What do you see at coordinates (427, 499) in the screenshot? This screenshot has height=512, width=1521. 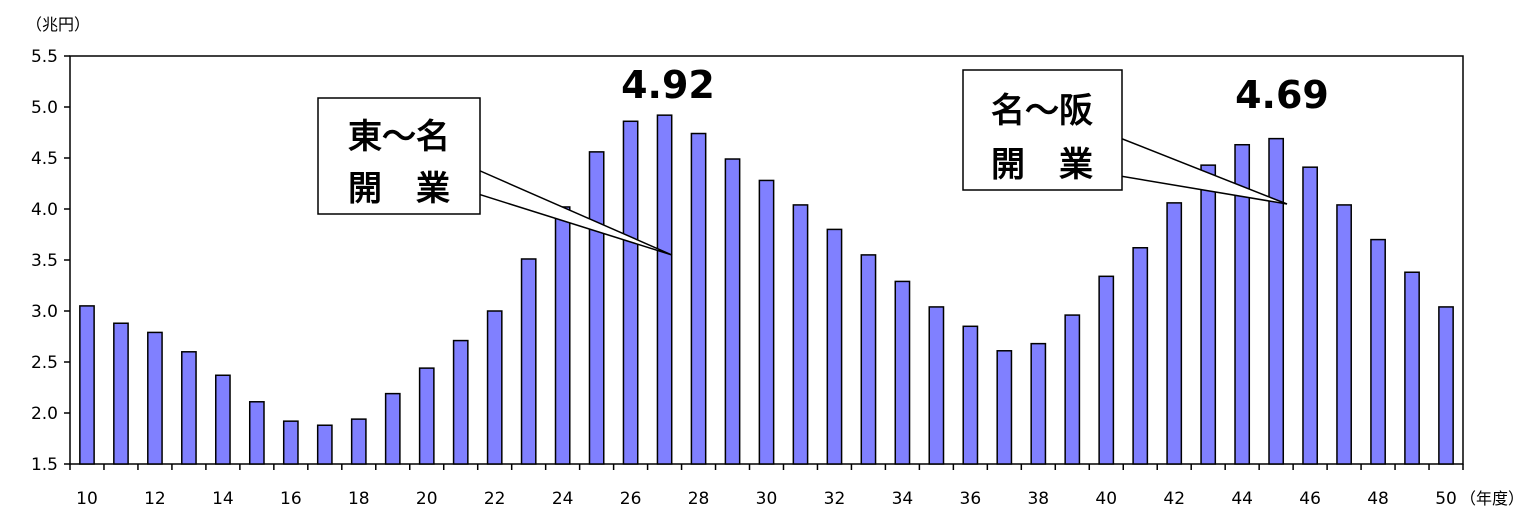 I see `x-tick-label: 20` at bounding box center [427, 499].